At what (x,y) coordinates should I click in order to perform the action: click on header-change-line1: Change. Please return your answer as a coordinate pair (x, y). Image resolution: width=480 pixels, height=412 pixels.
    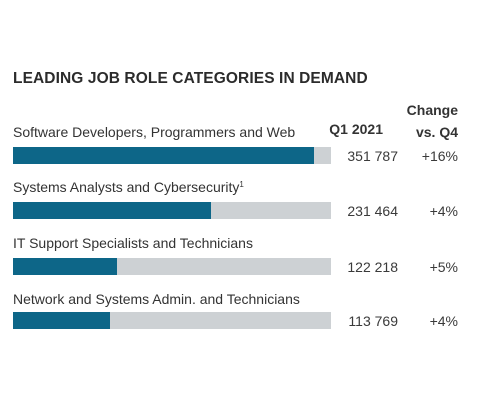
    Looking at the image, I should click on (432, 110).